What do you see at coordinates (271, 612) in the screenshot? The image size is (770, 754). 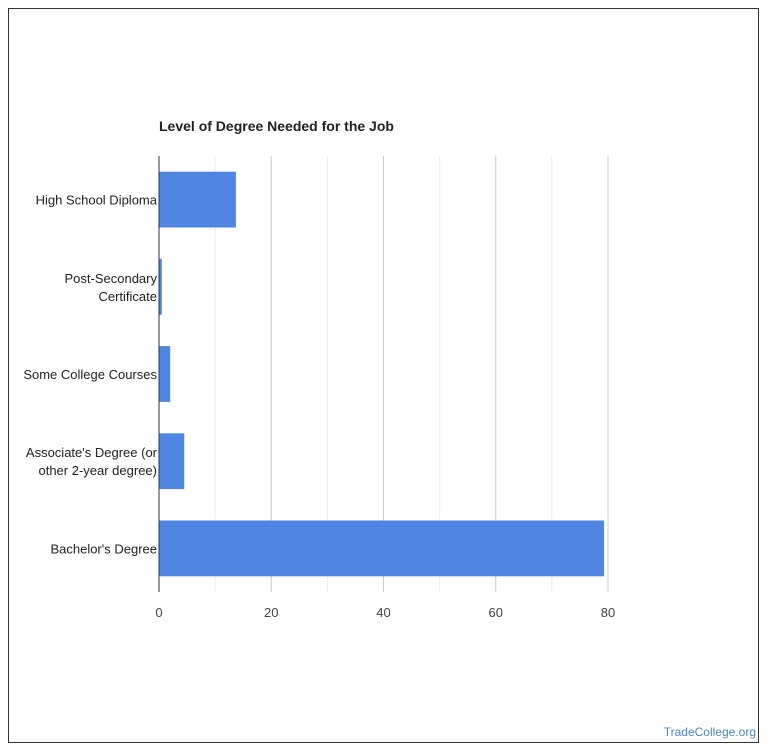 I see `x-tick-label: 20` at bounding box center [271, 612].